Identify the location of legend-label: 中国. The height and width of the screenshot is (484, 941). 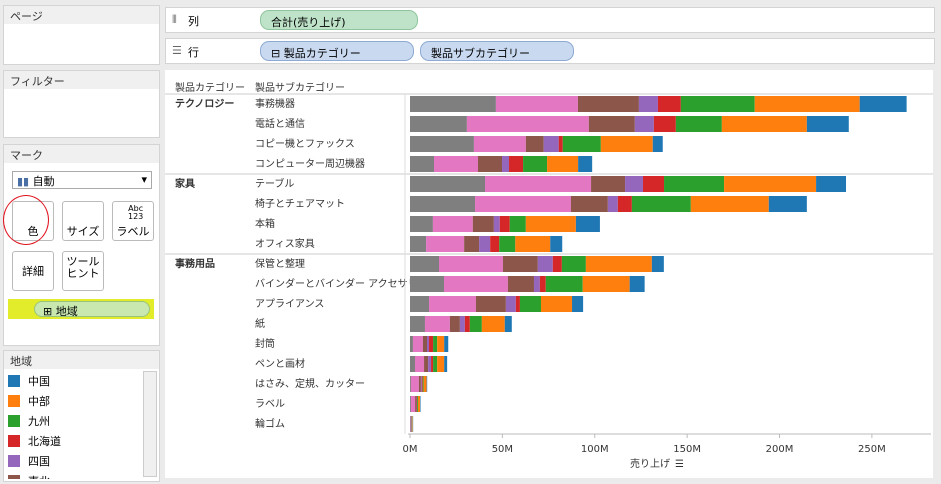
(39, 381).